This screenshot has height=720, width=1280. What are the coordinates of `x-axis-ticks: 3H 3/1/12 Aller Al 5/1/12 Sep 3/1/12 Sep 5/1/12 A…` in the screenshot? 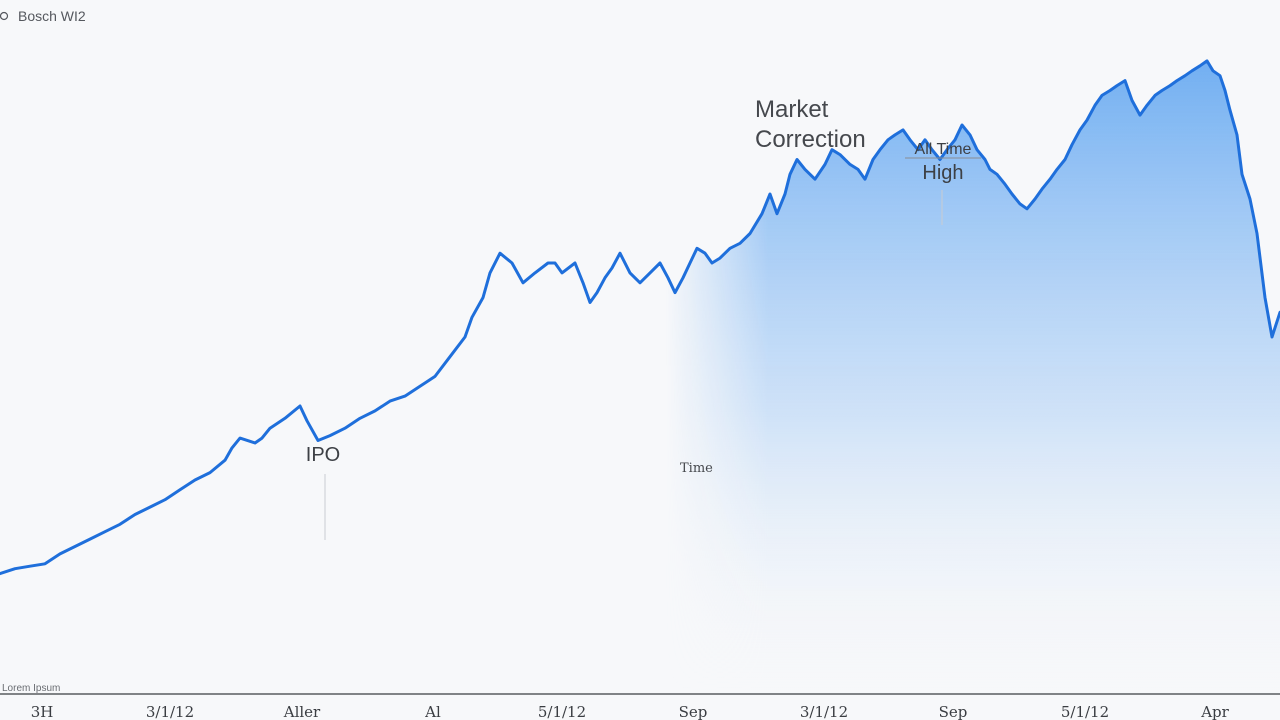 It's located at (630, 711).